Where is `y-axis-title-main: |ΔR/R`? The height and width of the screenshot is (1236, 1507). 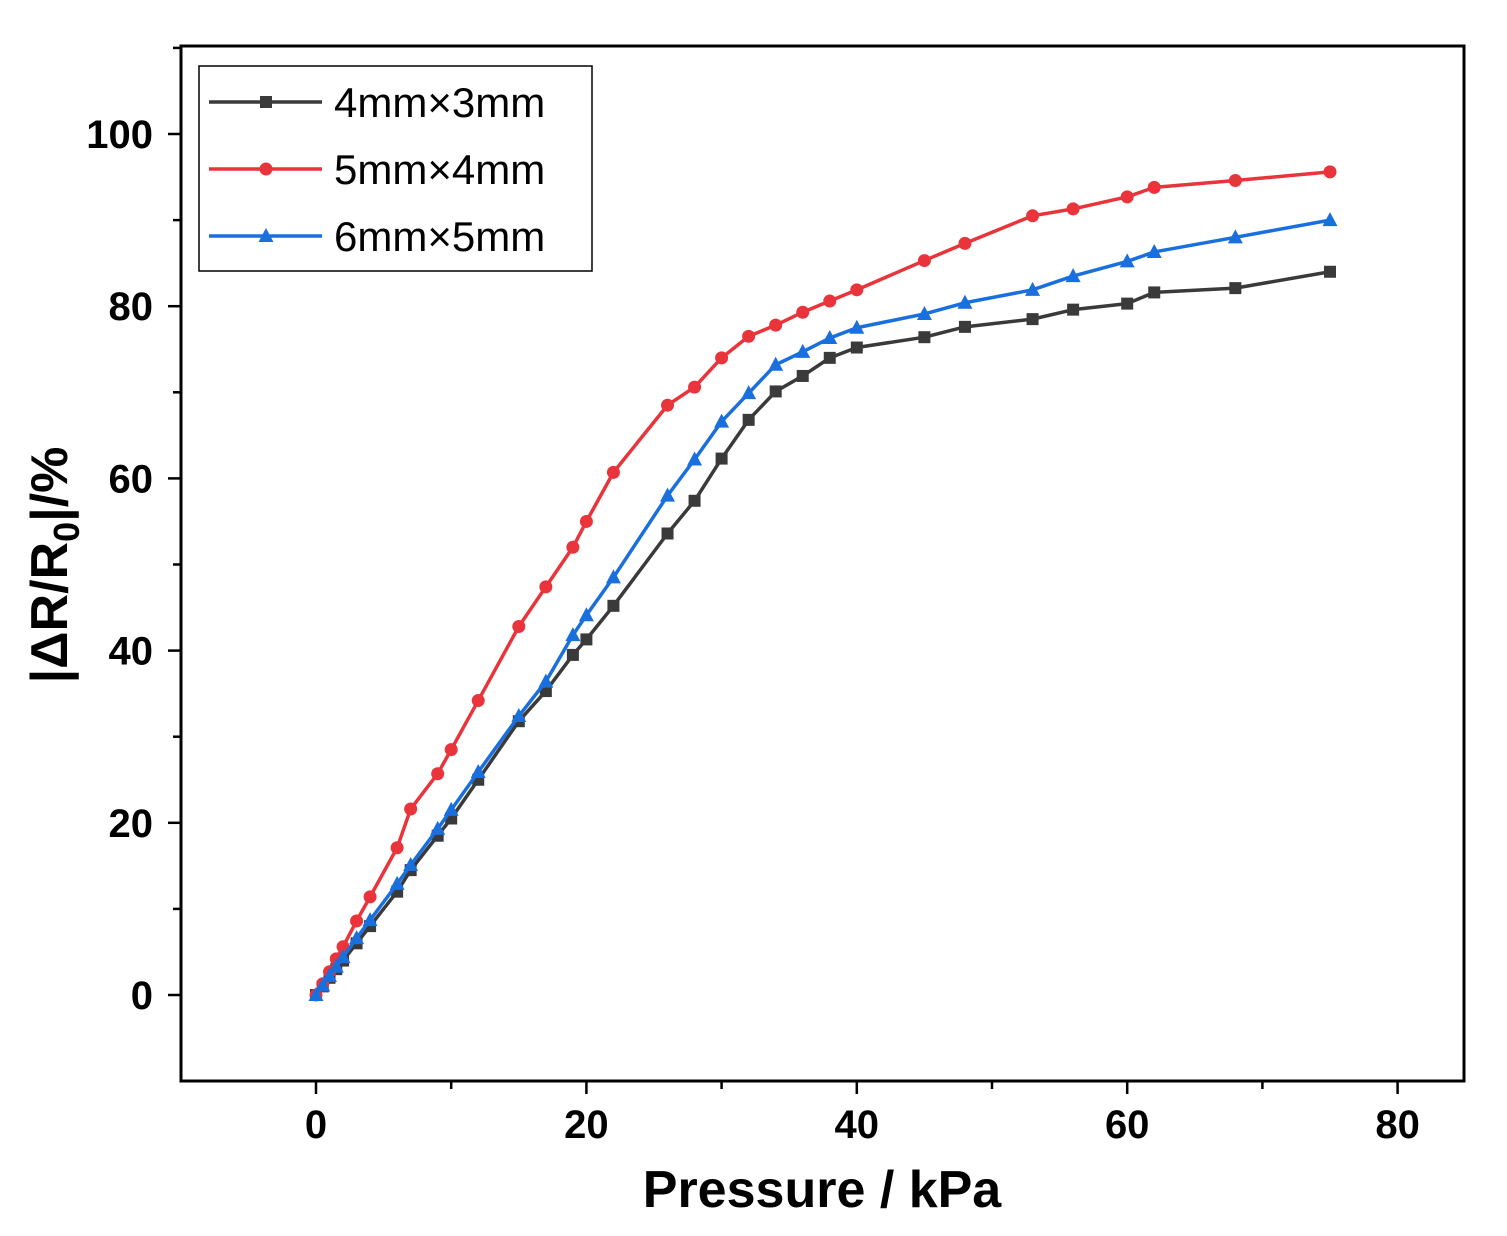
y-axis-title-main: |ΔR/R is located at coordinates (50, 612).